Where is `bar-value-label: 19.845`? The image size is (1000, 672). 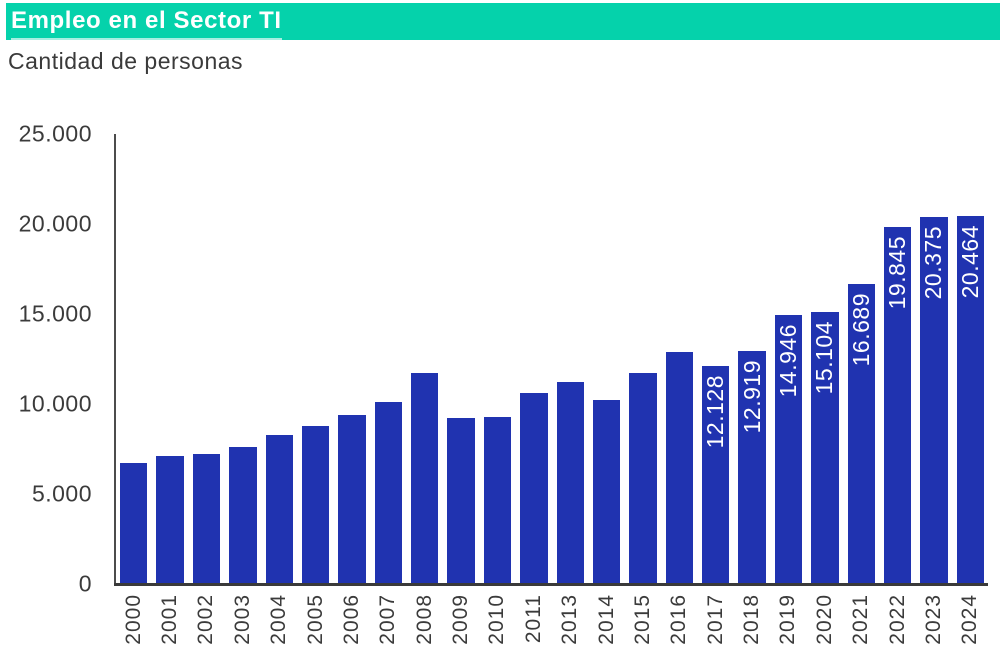 bar-value-label: 19.845 is located at coordinates (897, 272).